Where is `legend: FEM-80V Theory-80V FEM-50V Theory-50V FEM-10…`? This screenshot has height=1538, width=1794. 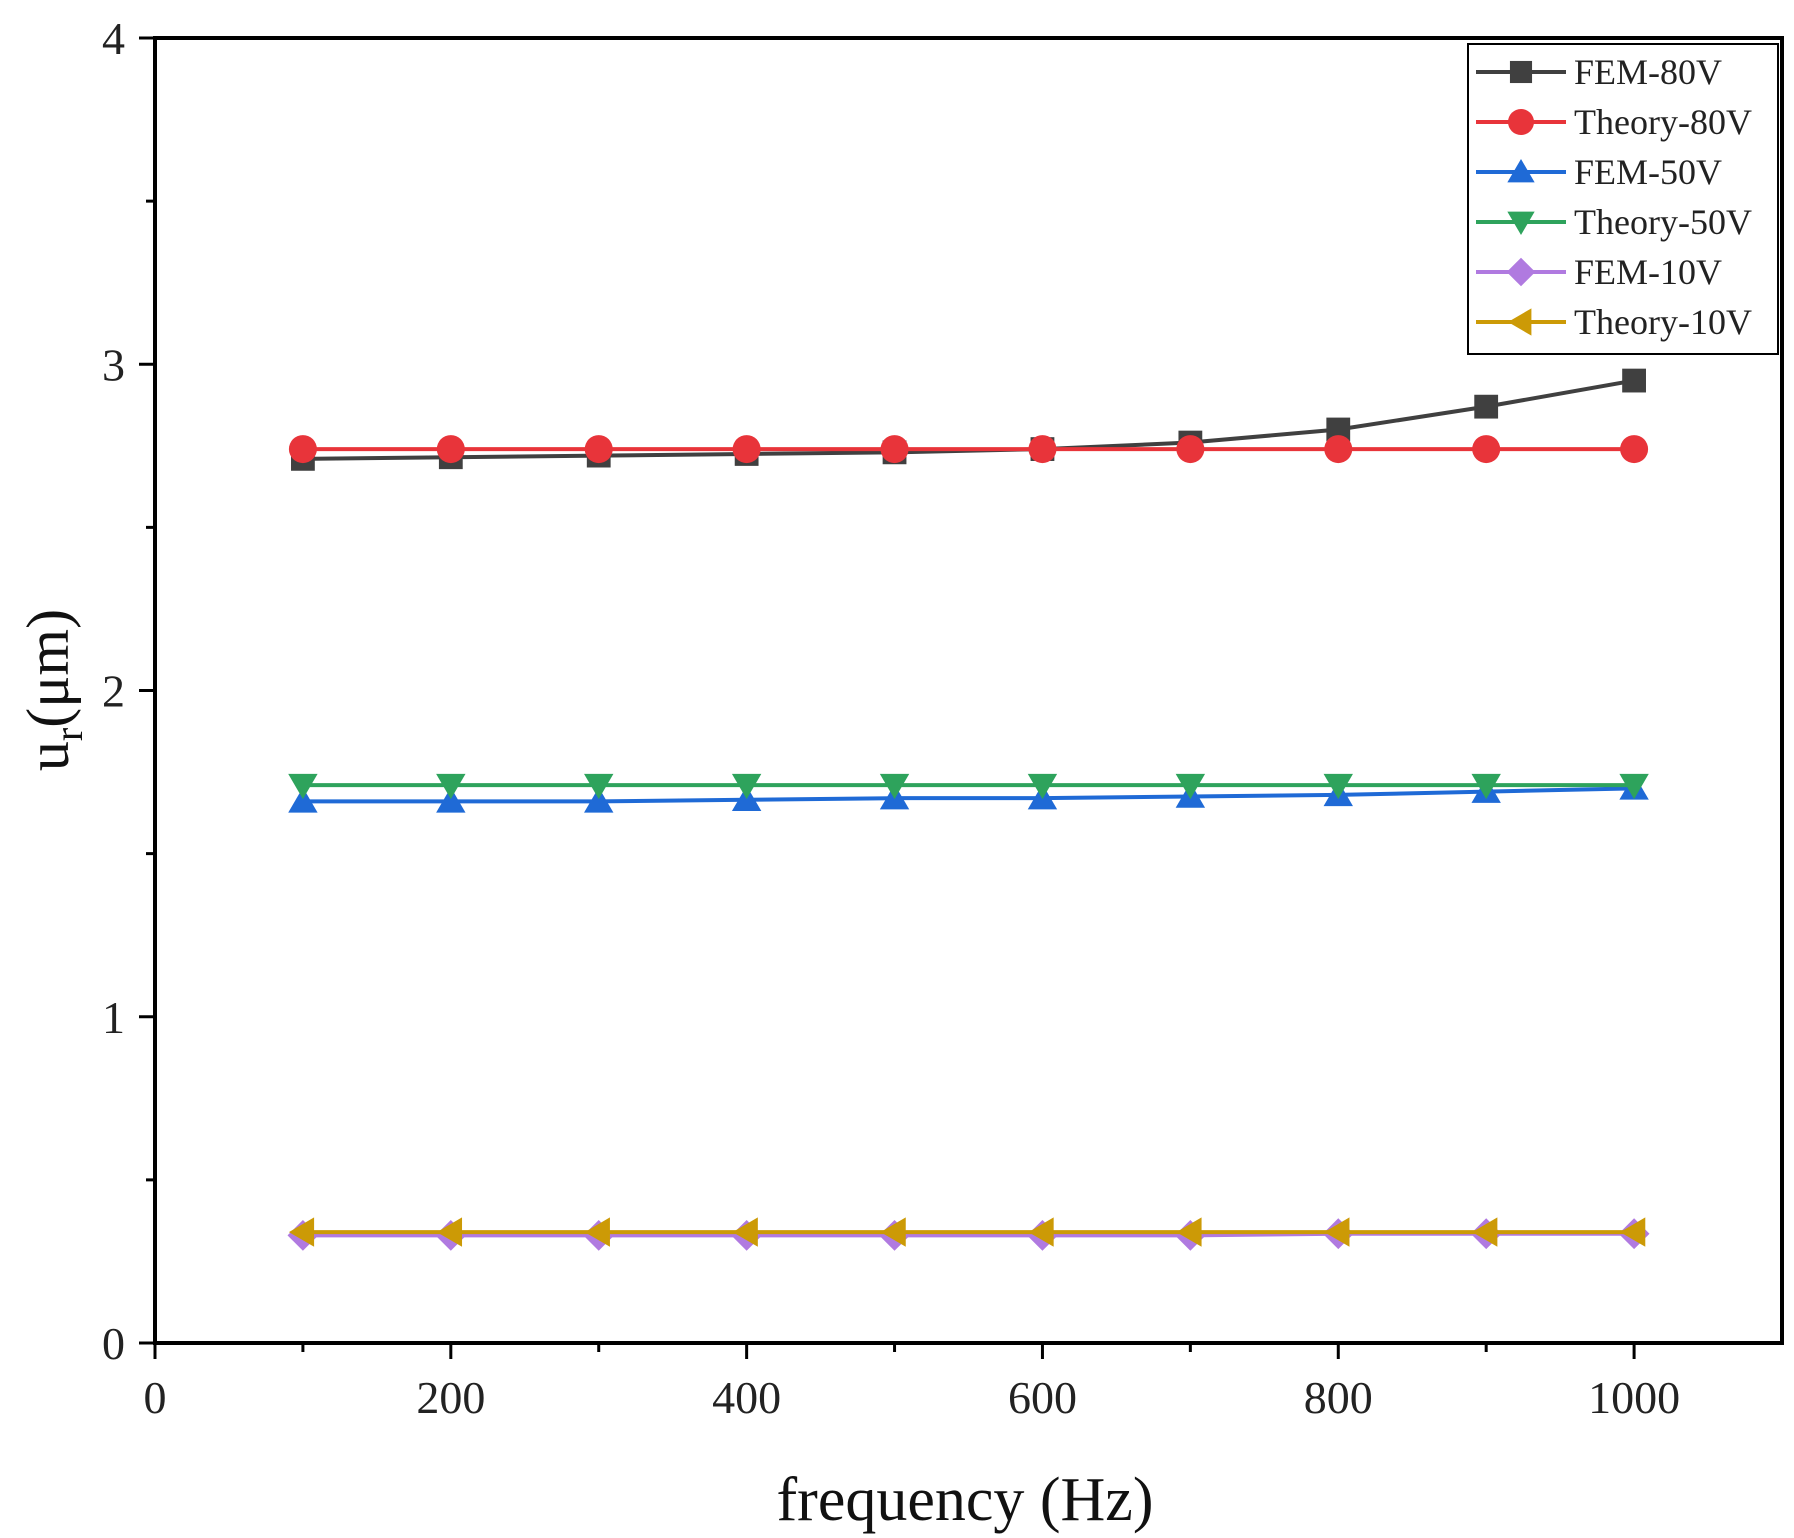 legend: FEM-80V Theory-80V FEM-50V Theory-50V FEM-10… is located at coordinates (1623, 199).